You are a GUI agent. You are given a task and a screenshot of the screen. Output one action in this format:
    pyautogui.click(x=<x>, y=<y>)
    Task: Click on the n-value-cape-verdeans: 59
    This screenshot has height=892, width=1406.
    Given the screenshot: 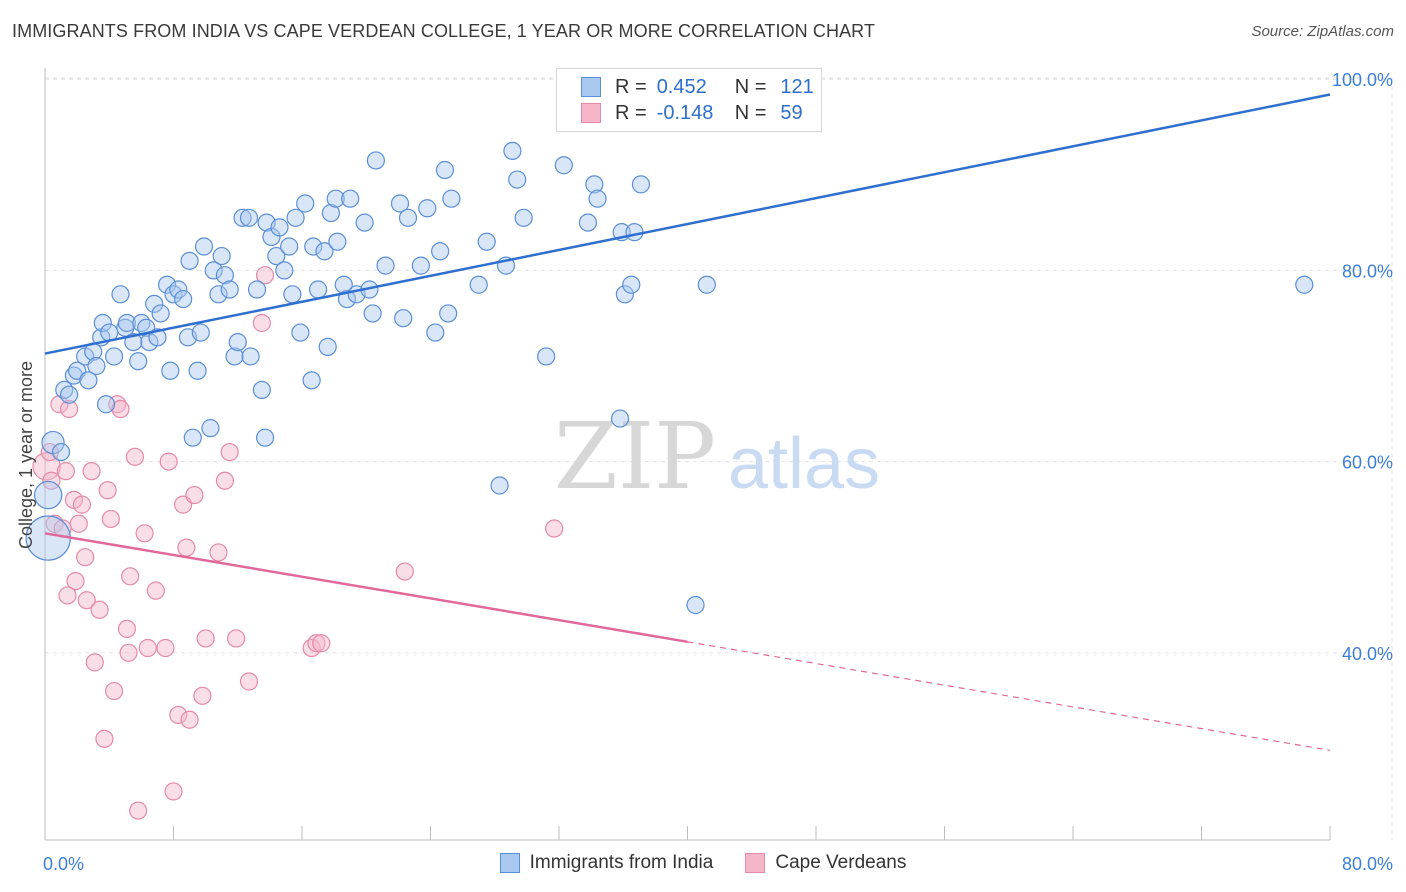 What is the action you would take?
    pyautogui.click(x=791, y=112)
    